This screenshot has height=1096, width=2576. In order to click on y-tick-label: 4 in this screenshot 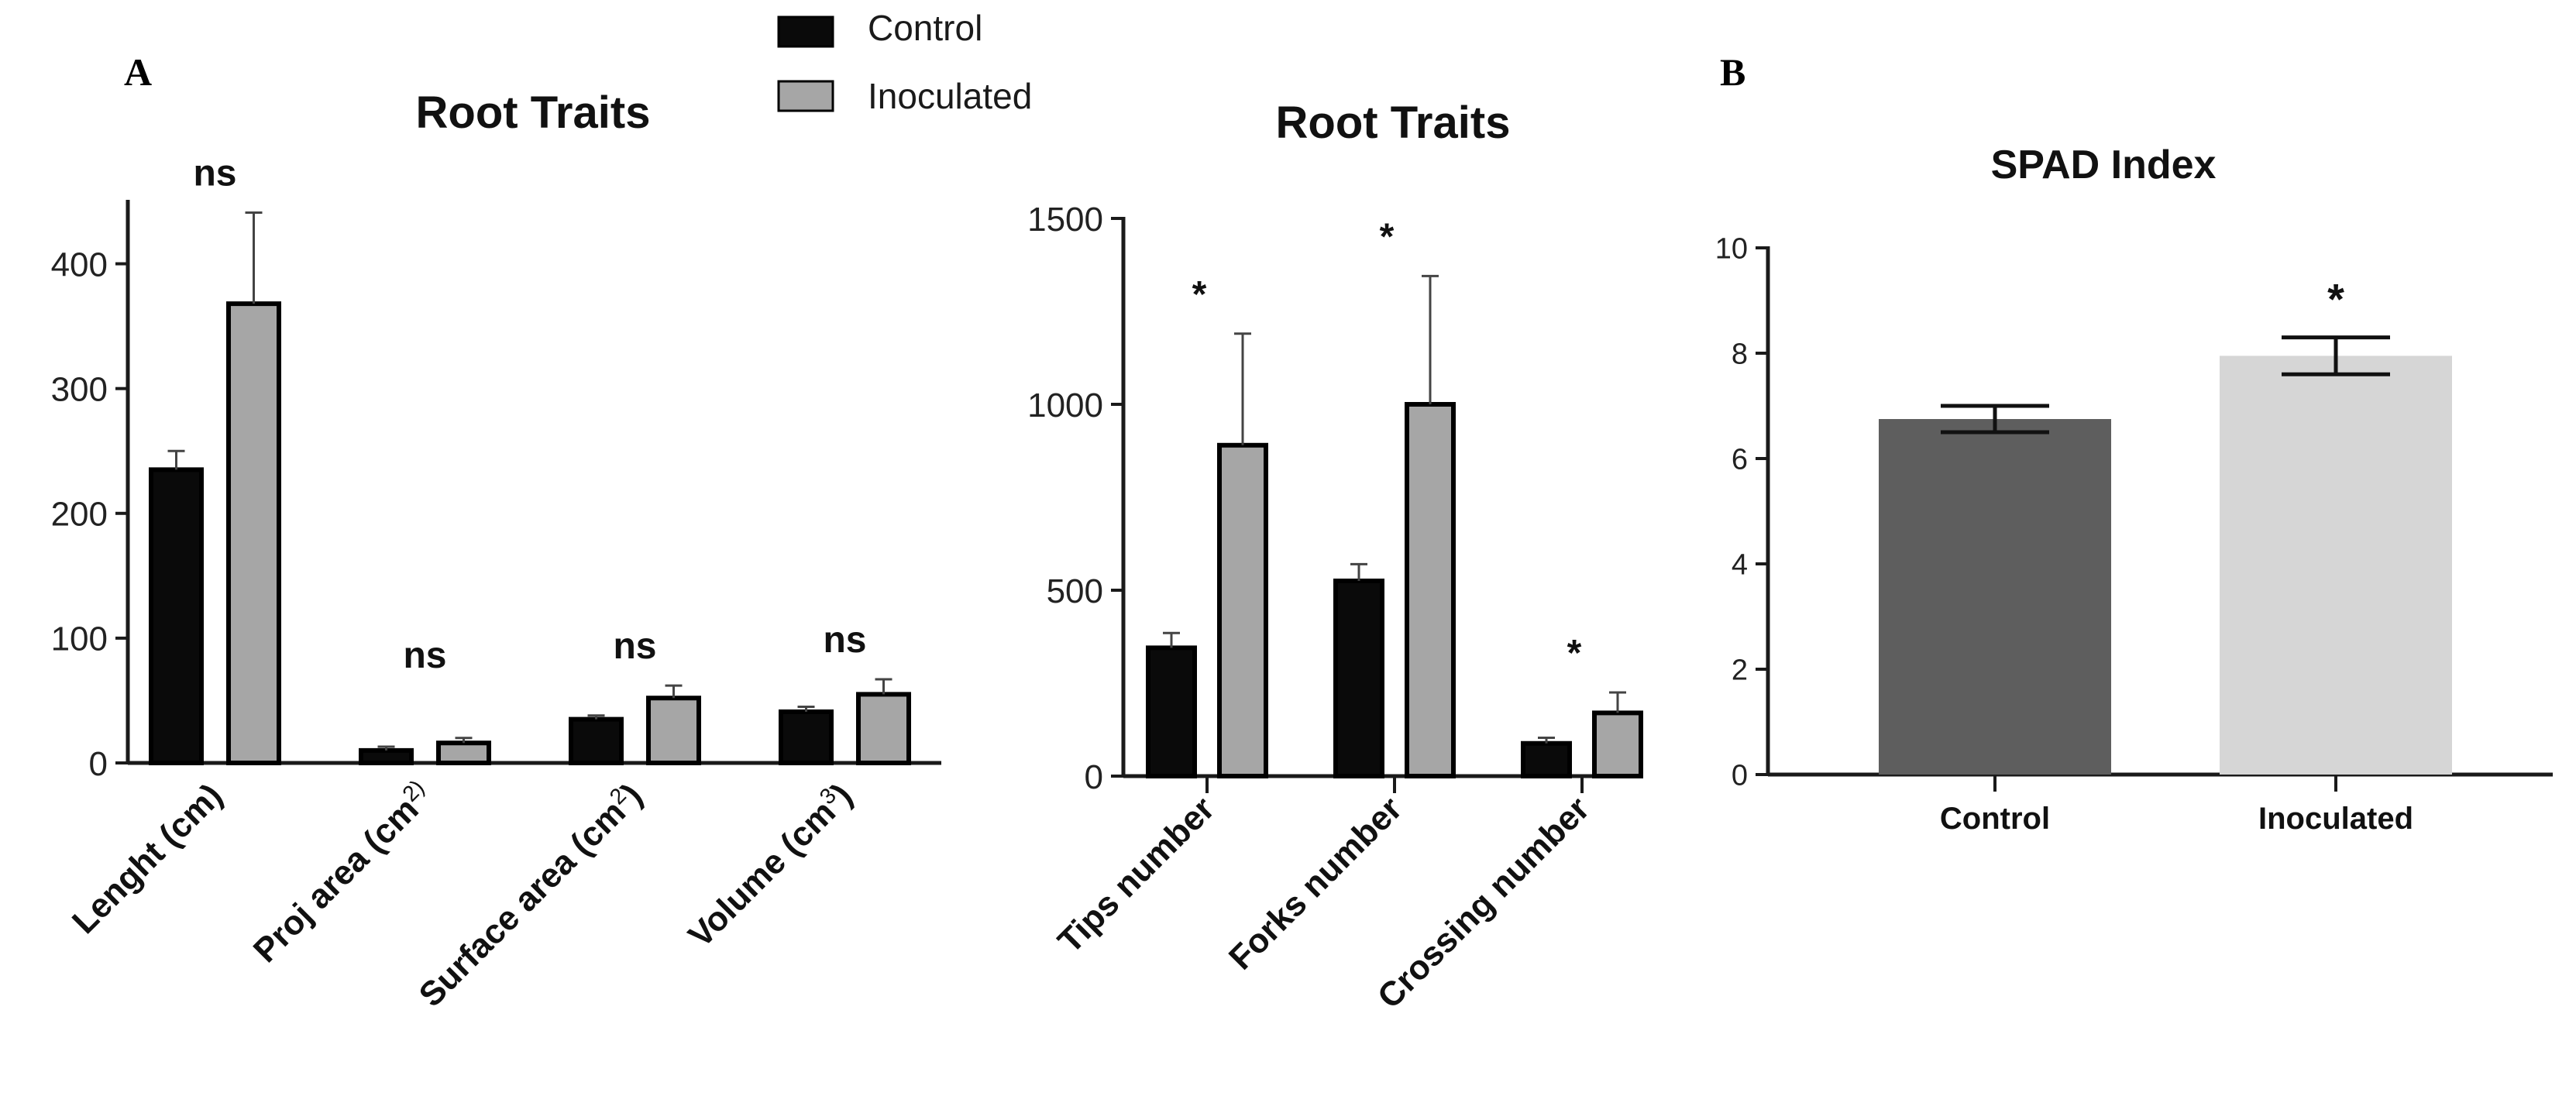, I will do `click(1740, 565)`.